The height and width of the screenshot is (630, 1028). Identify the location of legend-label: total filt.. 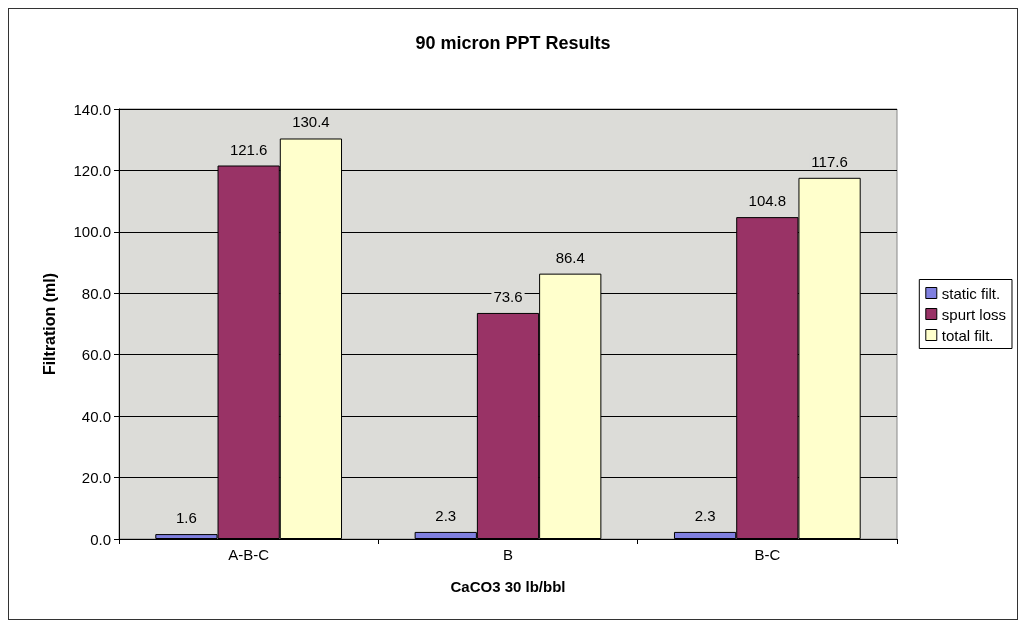
(967, 335).